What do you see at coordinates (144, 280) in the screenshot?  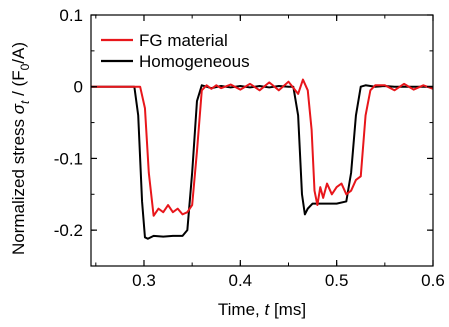 I see `x-tick-label: 0.3` at bounding box center [144, 280].